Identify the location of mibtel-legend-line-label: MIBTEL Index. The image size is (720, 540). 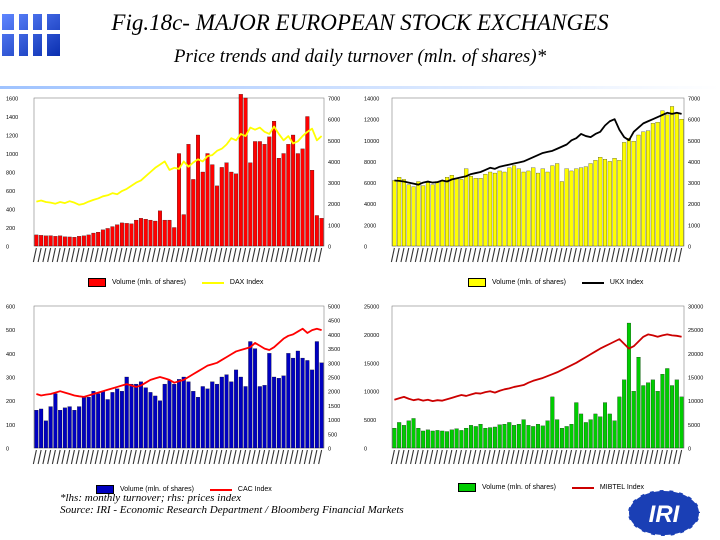
(622, 487).